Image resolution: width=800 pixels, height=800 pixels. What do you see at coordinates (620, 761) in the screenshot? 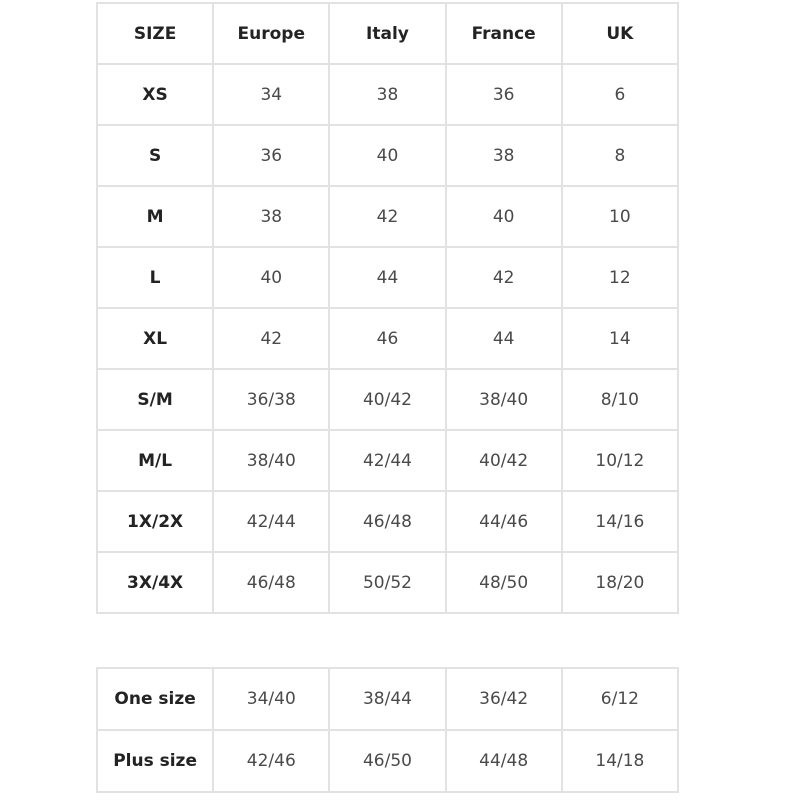
I see `size-value-cell: 14/18` at bounding box center [620, 761].